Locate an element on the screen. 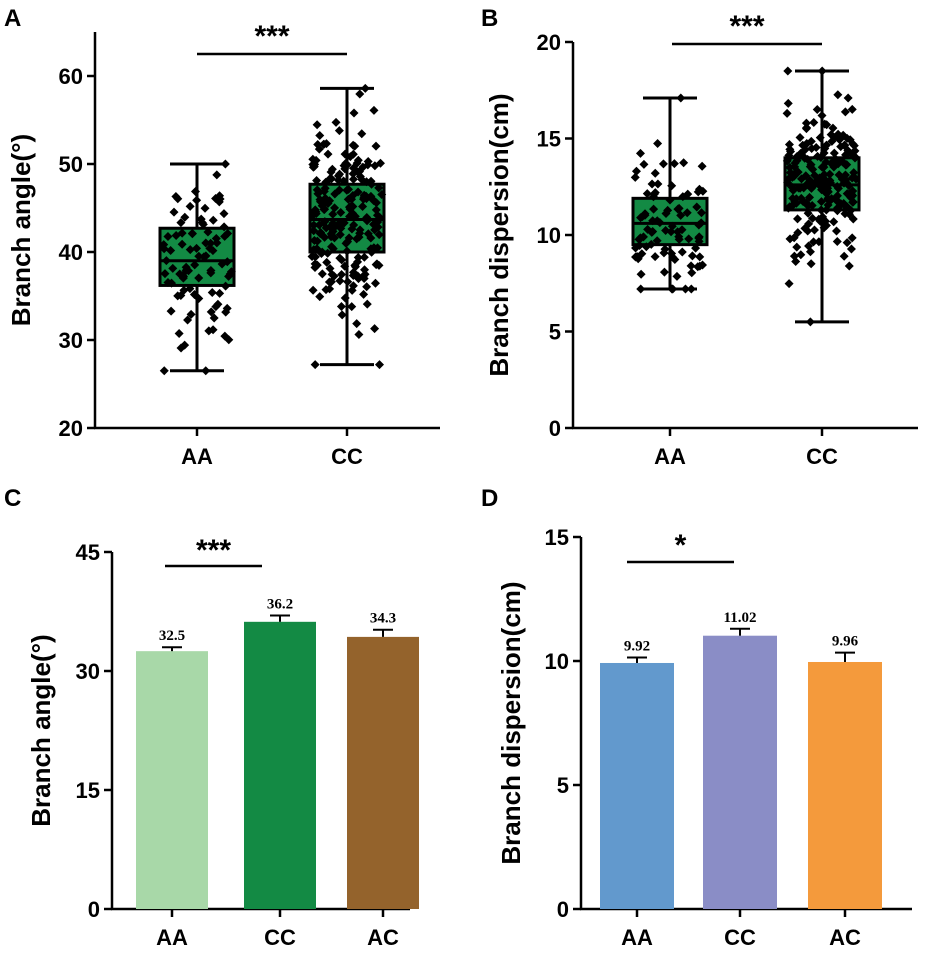 This screenshot has height=955, width=936. y-axis-label: Branch dispersion(cm) is located at coordinates (511, 722).